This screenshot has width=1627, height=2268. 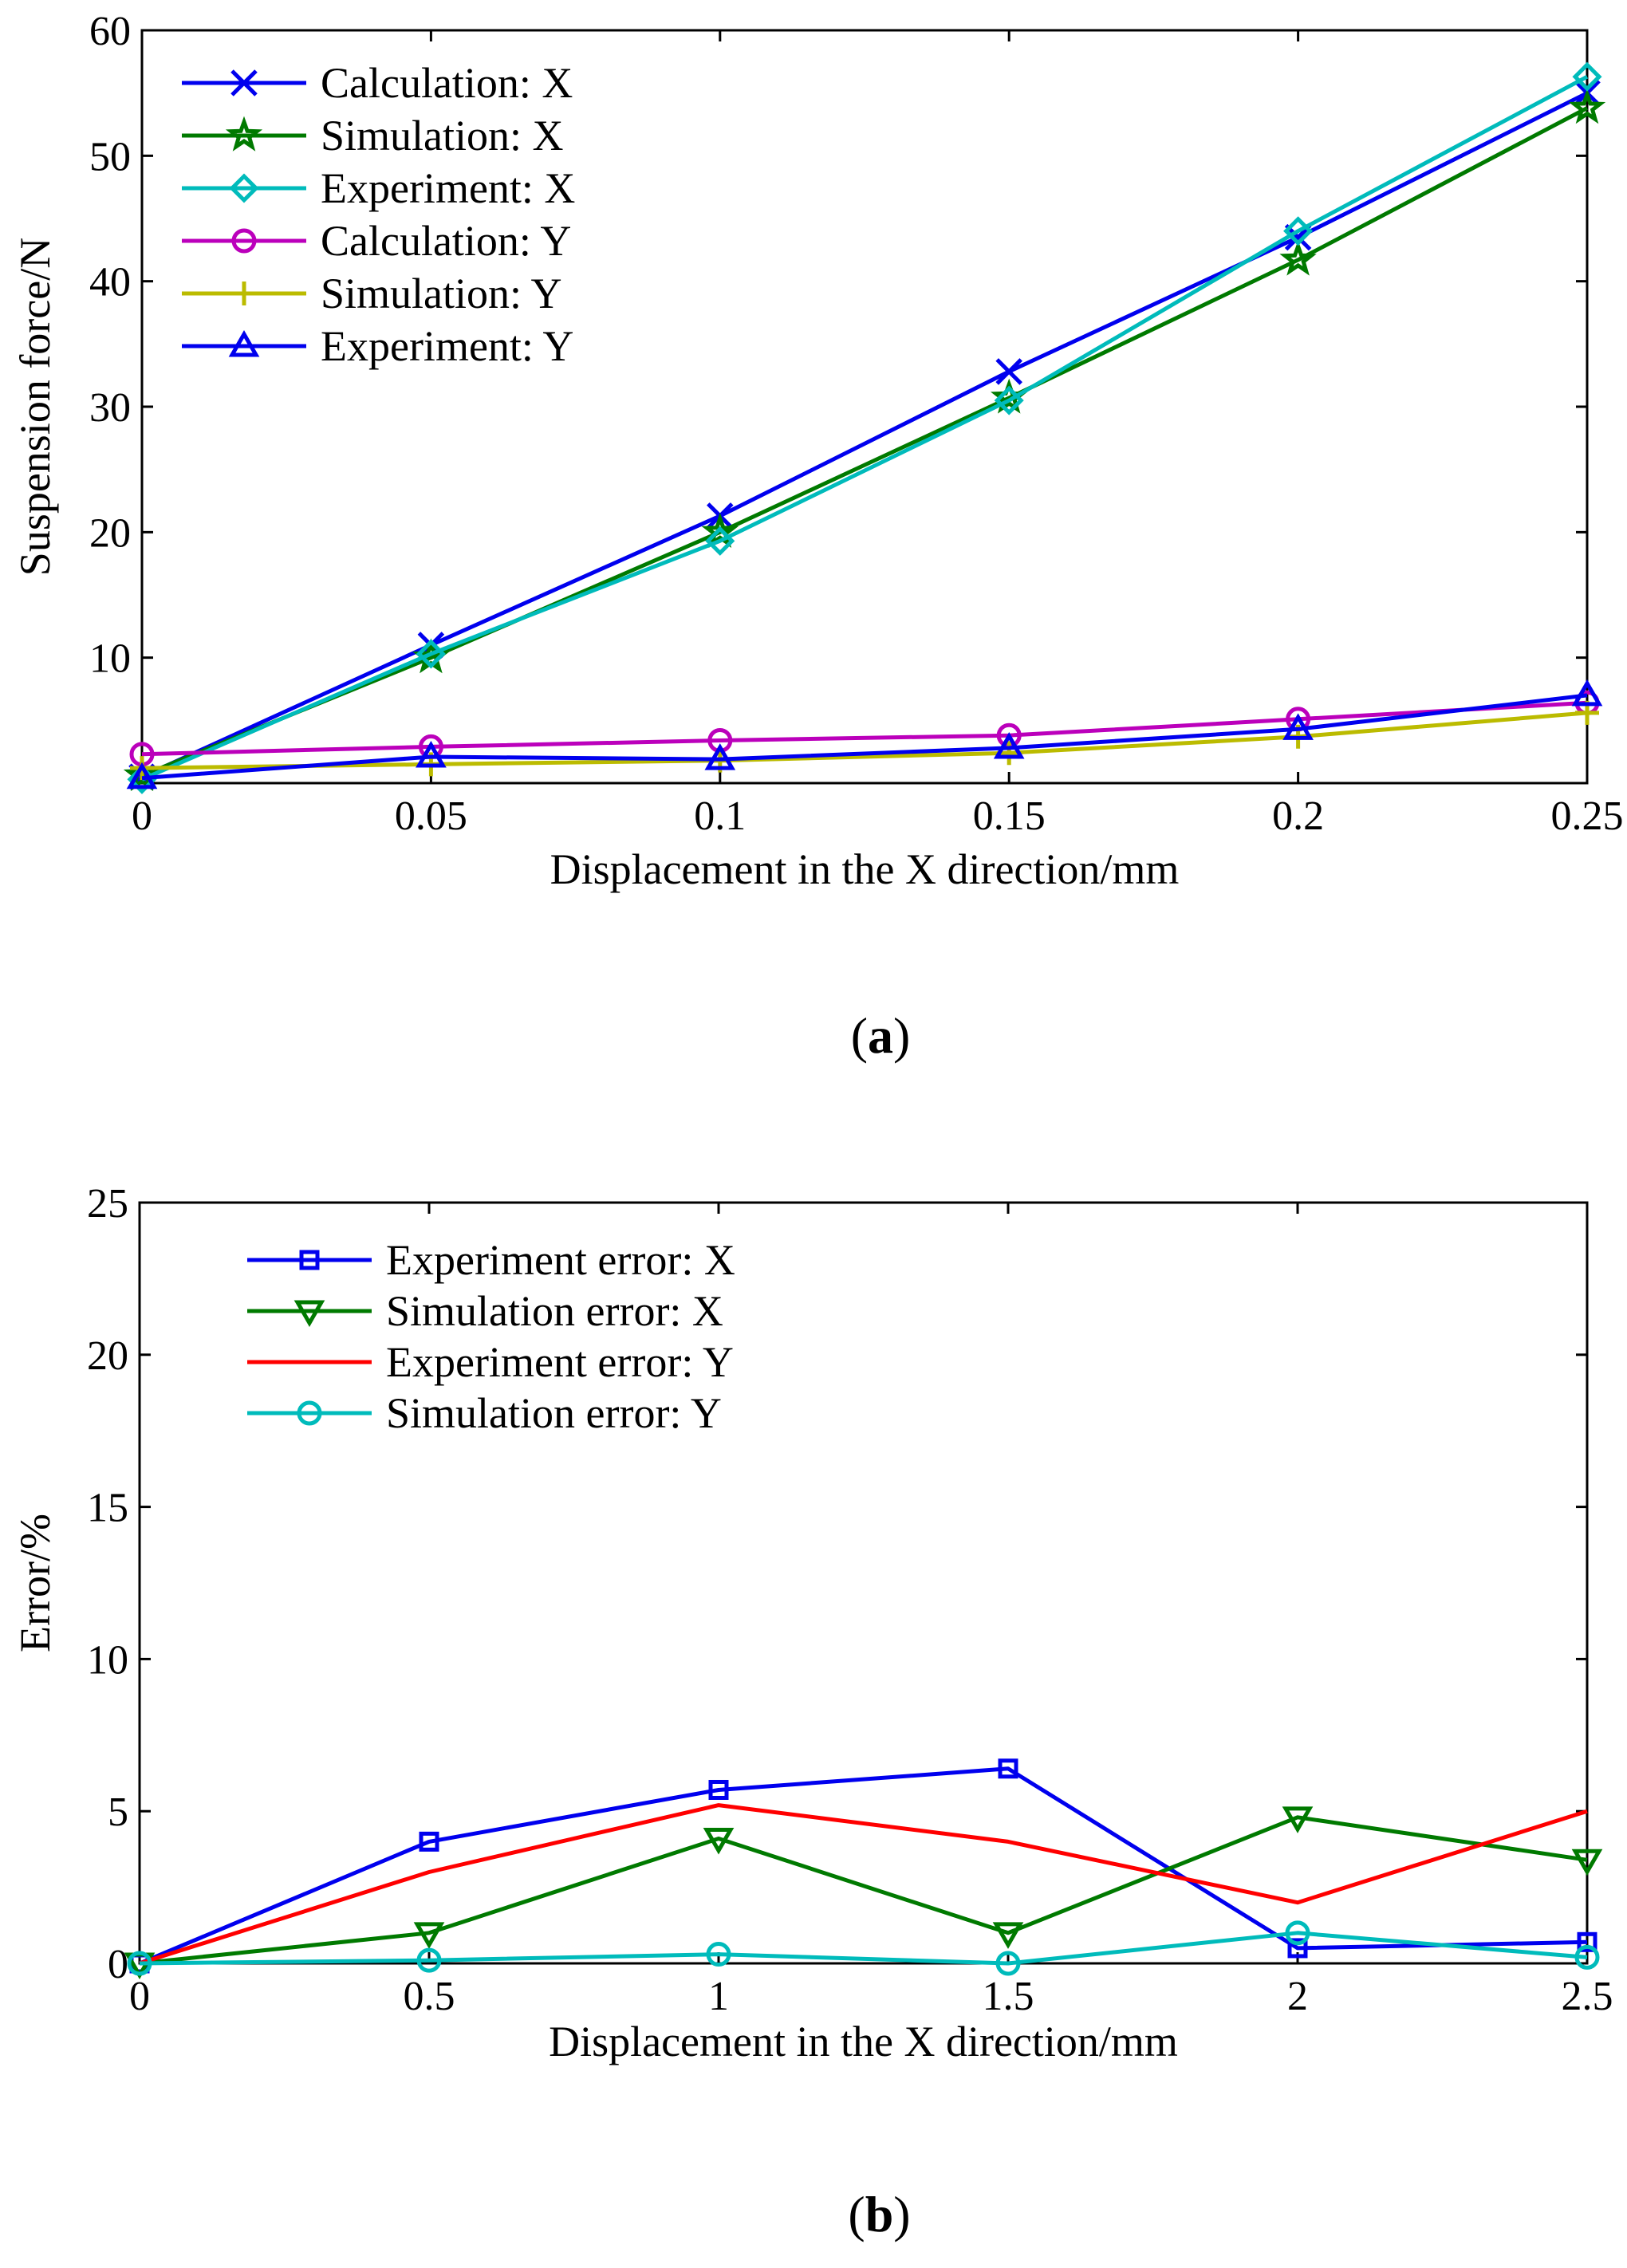 What do you see at coordinates (110, 156) in the screenshot?
I see `y-tick-label: 50` at bounding box center [110, 156].